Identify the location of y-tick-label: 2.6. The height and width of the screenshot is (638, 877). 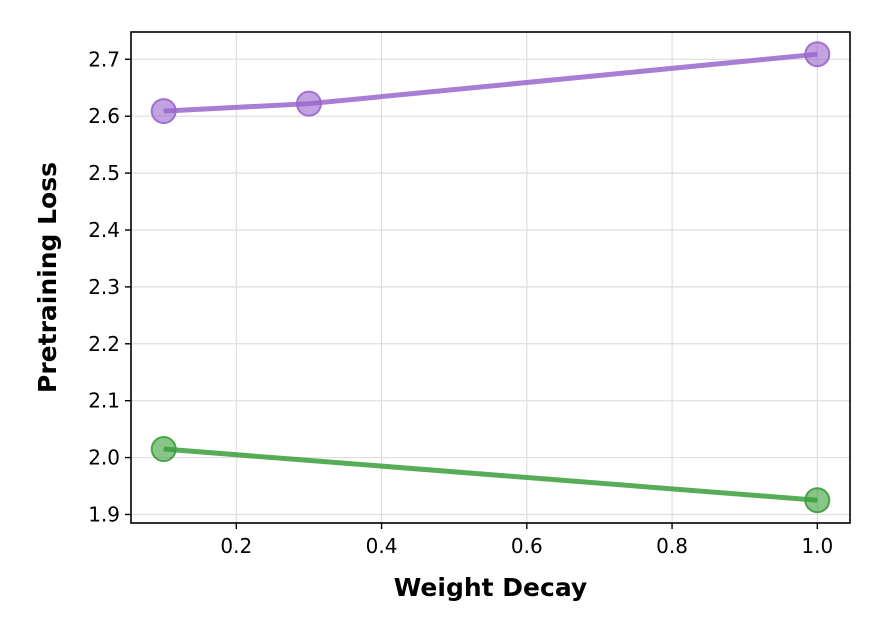
(104, 116).